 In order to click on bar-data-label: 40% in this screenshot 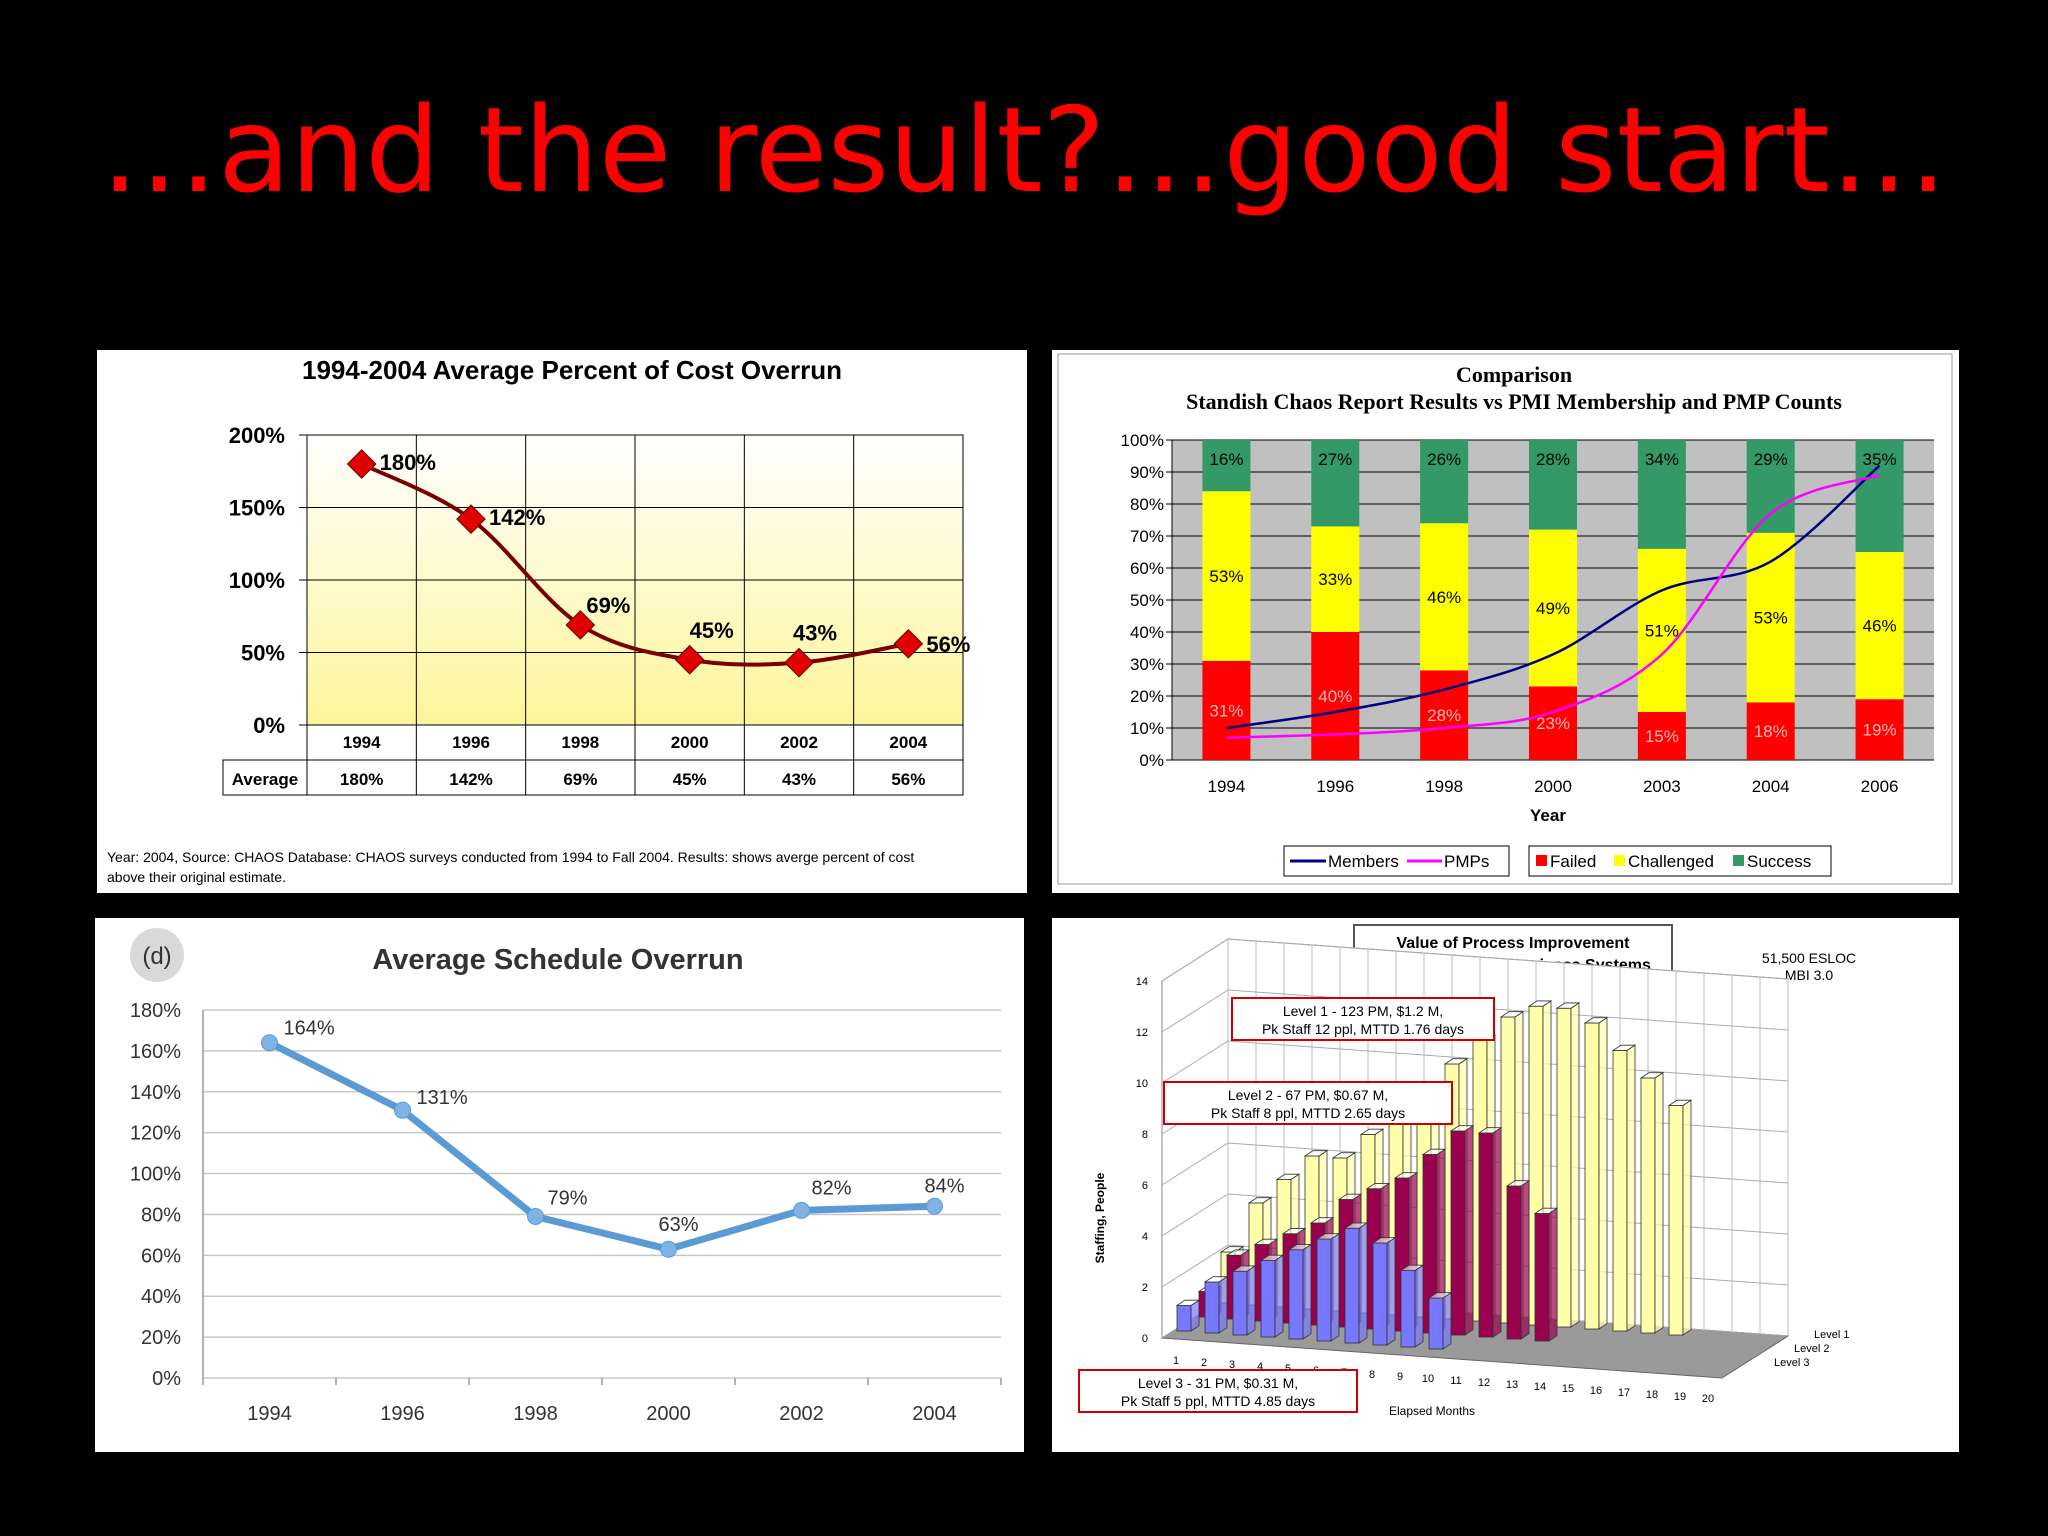, I will do `click(1335, 696)`.